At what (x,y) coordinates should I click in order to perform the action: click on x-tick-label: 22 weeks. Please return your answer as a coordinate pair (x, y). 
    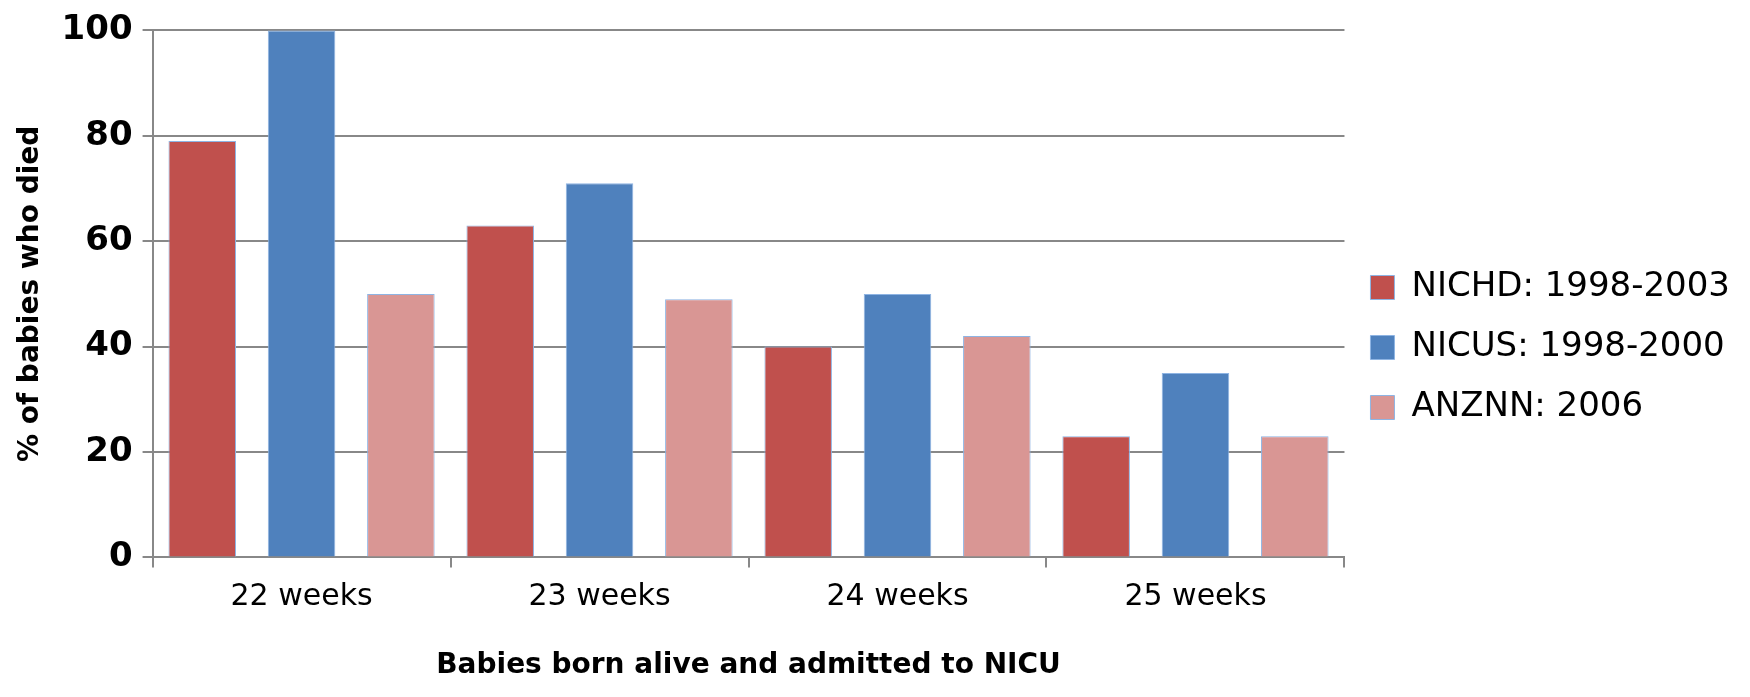
    Looking at the image, I should click on (301, 595).